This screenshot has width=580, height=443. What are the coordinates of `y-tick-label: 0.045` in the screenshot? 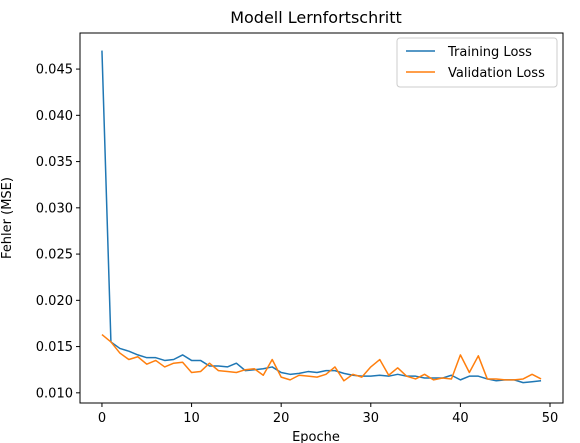 It's located at (54, 70).